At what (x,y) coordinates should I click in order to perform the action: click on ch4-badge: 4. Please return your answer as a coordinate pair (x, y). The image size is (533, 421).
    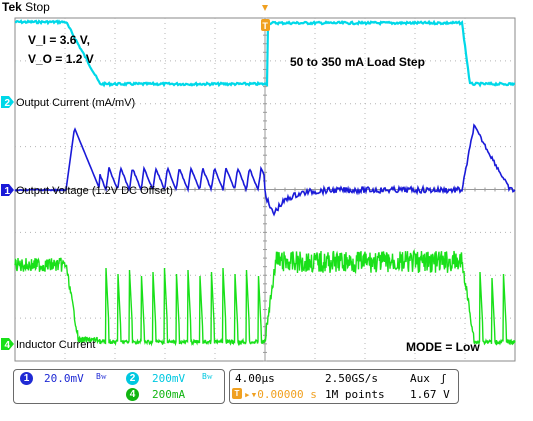
    Looking at the image, I should click on (132, 394).